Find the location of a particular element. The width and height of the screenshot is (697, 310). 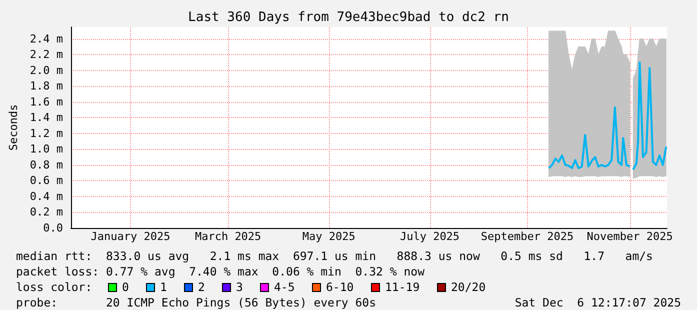

y-tick-label: 2.0 m is located at coordinates (47, 70).